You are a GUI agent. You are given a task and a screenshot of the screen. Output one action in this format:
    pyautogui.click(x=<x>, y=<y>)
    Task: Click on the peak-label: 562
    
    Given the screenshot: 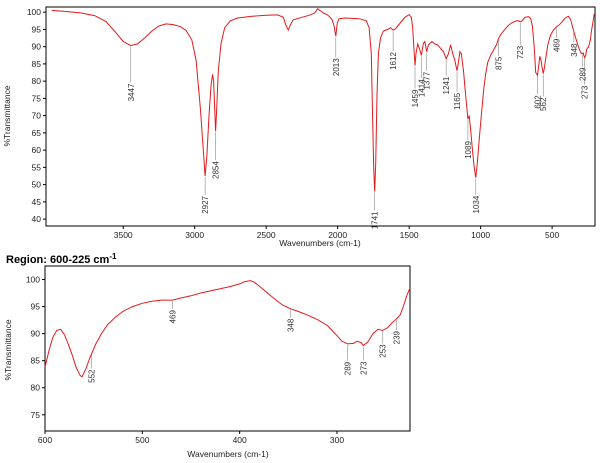 What is the action you would take?
    pyautogui.click(x=543, y=104)
    